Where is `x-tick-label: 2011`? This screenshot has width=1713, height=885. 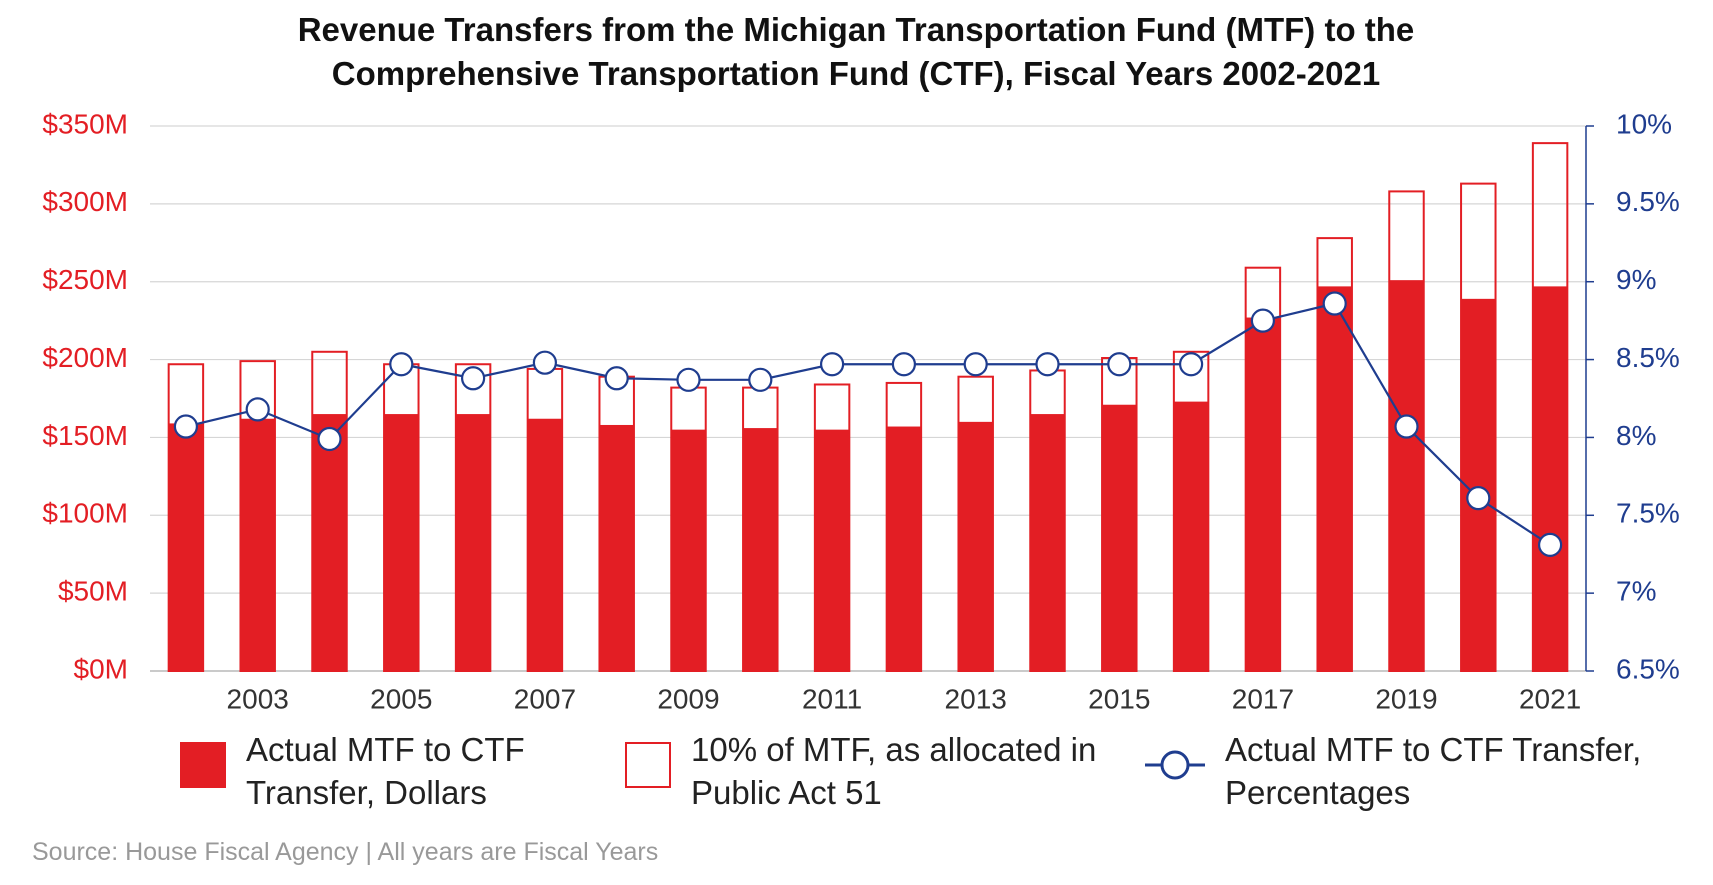 x-tick-label: 2011 is located at coordinates (832, 698).